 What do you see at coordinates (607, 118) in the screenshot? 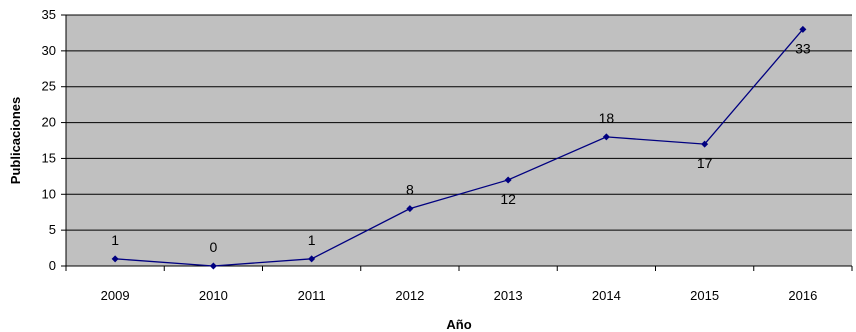
I see `data-label: 18` at bounding box center [607, 118].